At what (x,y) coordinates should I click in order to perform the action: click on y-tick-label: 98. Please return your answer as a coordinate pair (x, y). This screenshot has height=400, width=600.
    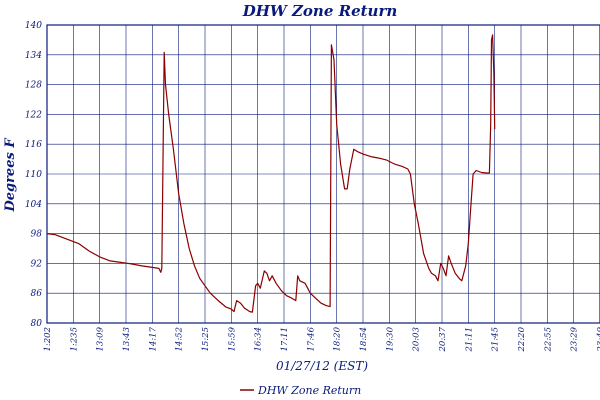
    Looking at the image, I should click on (37, 235).